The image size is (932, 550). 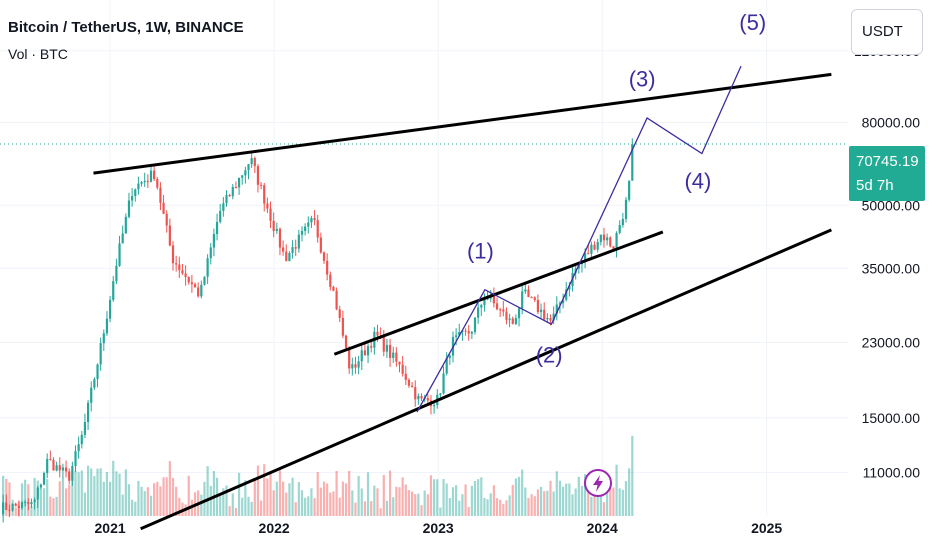 What do you see at coordinates (110, 528) in the screenshot?
I see `x-tick-label: 2021` at bounding box center [110, 528].